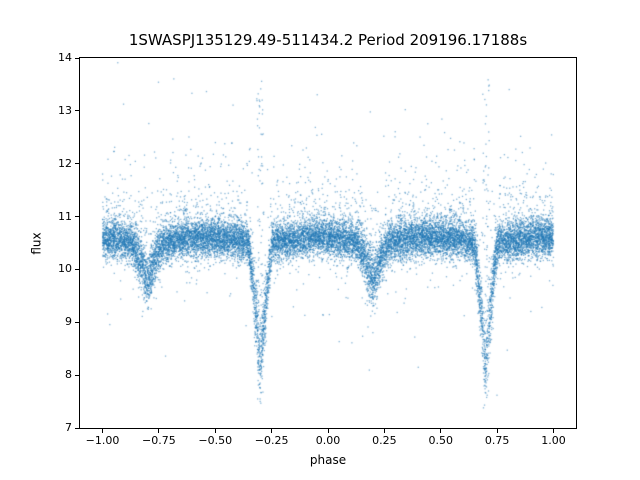  I want to click on y-tick-label: 12, so click(65, 163).